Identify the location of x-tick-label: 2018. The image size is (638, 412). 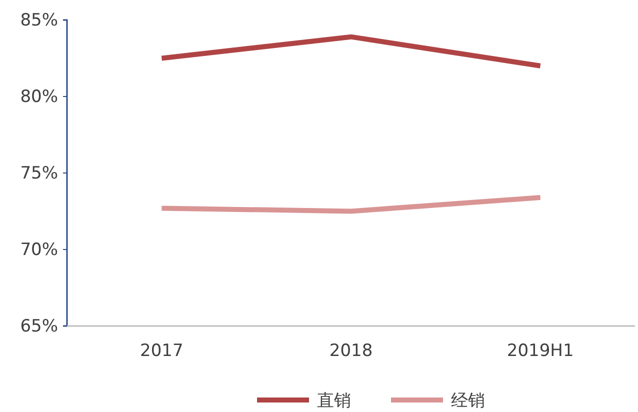
(351, 351).